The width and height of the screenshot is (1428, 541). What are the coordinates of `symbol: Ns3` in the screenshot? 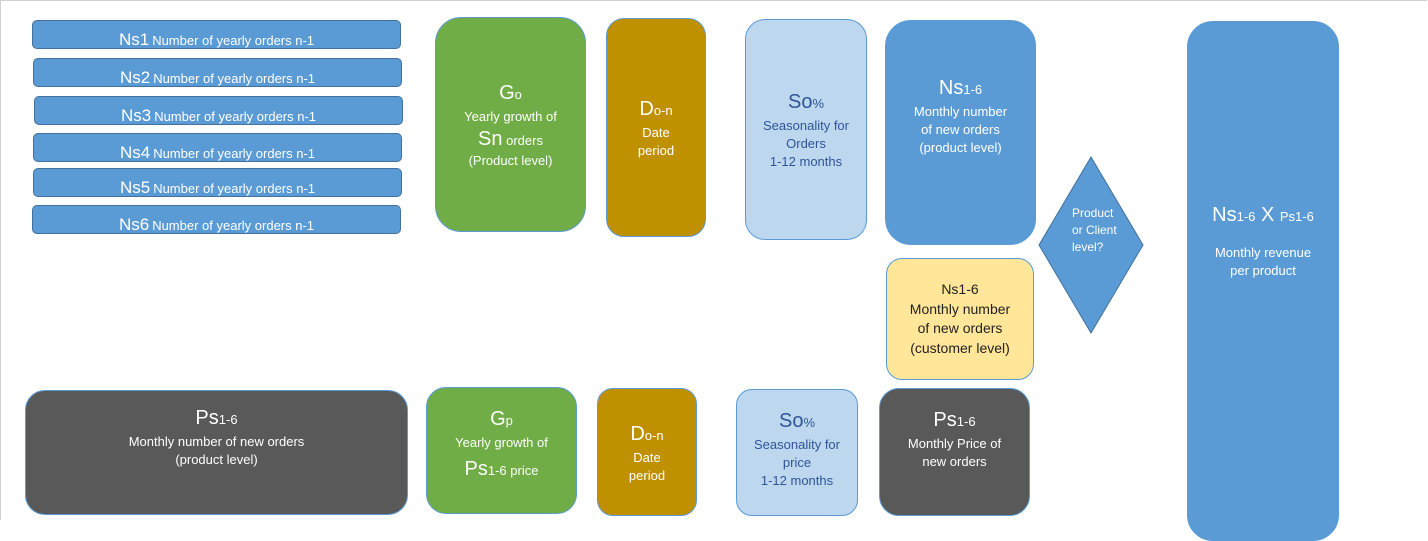 It's located at (136, 115).